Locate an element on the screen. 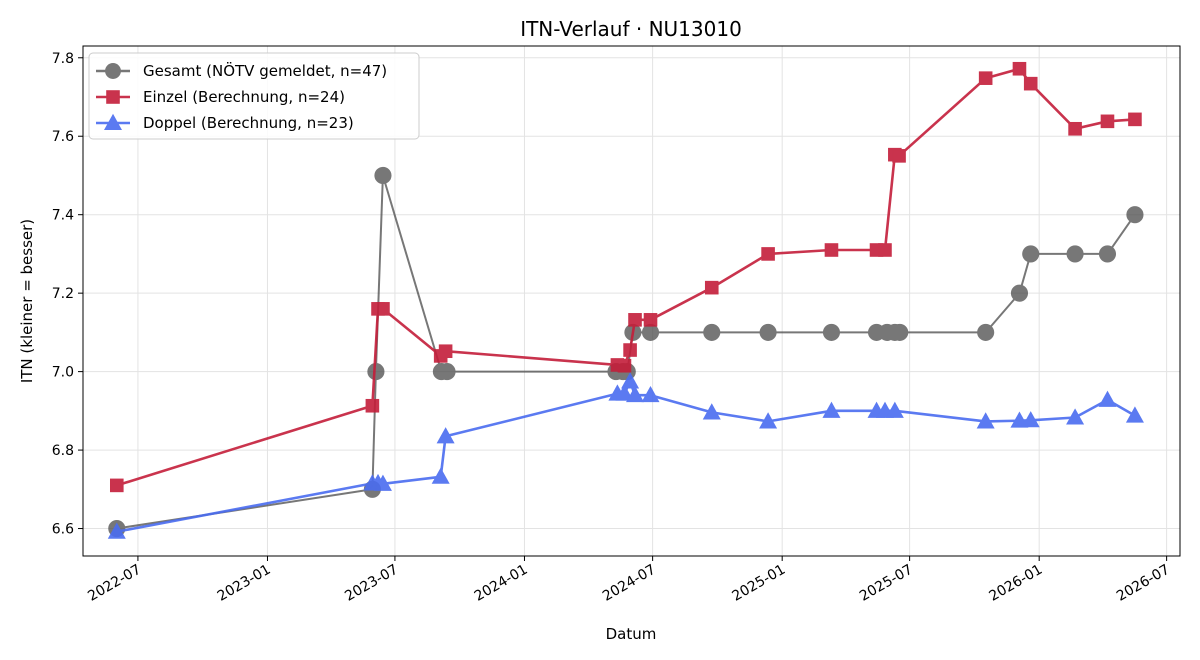 This screenshot has width=1200, height=660. y-tick-label: 7.6 is located at coordinates (63, 137).